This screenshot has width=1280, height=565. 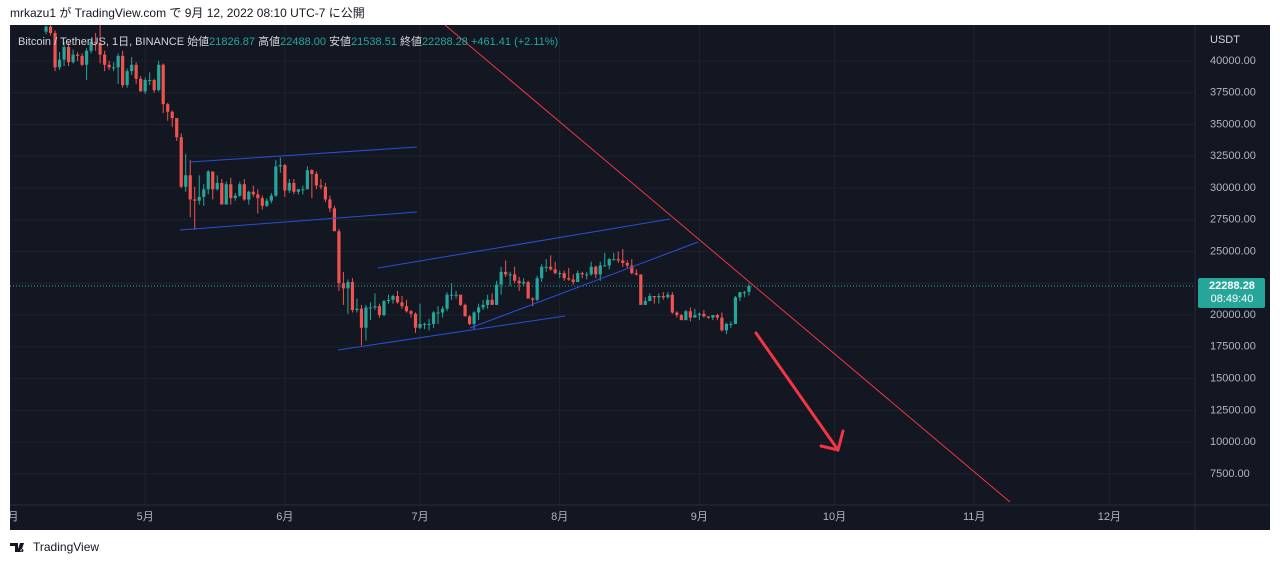 I want to click on y-tick-label: 15000.00, so click(x=1233, y=378).